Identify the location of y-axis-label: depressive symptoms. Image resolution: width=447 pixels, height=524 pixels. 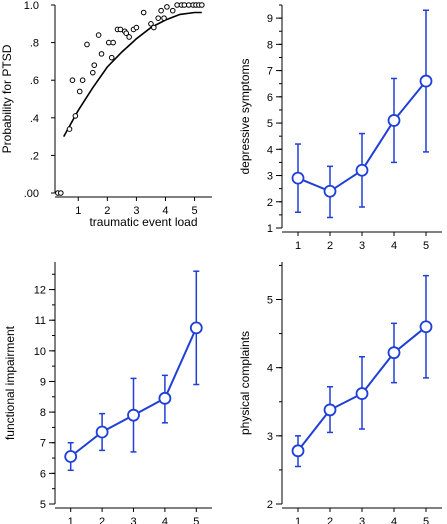
(245, 116).